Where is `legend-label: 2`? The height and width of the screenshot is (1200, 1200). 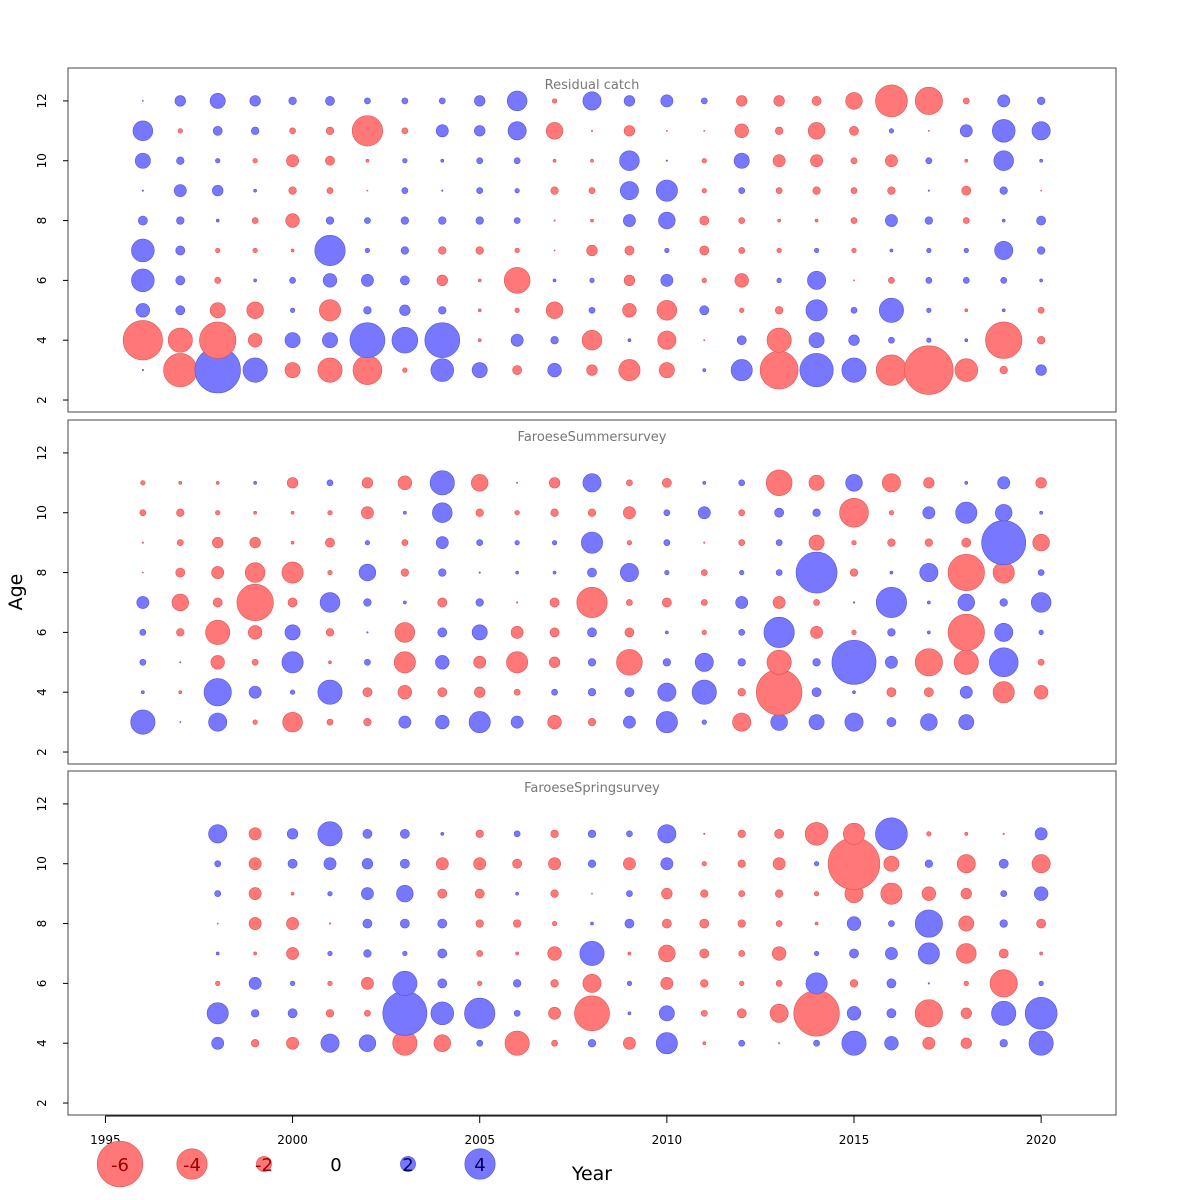 legend-label: 2 is located at coordinates (407, 1165).